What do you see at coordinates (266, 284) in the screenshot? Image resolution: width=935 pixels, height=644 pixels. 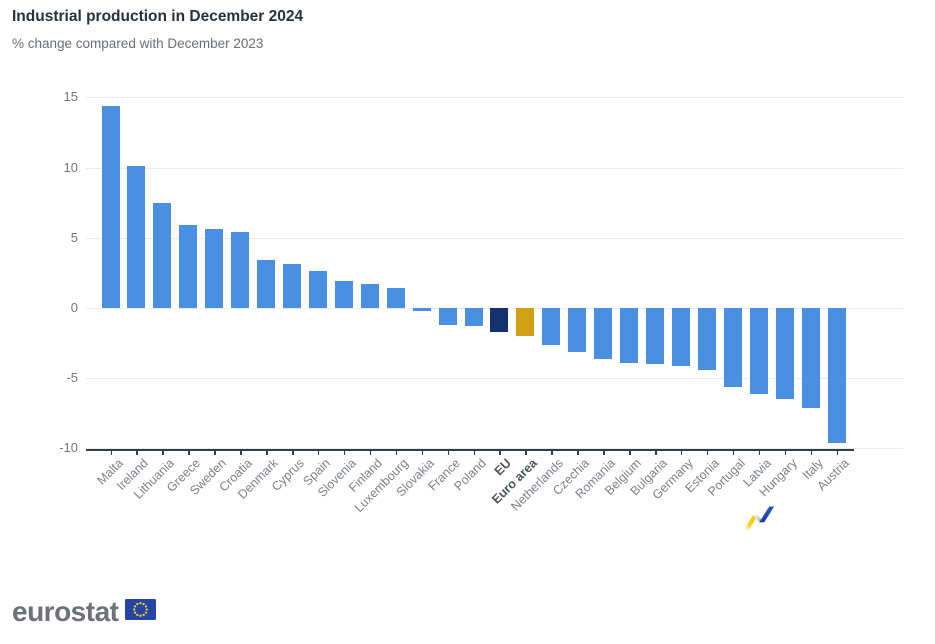 I see `bar-denmark` at bounding box center [266, 284].